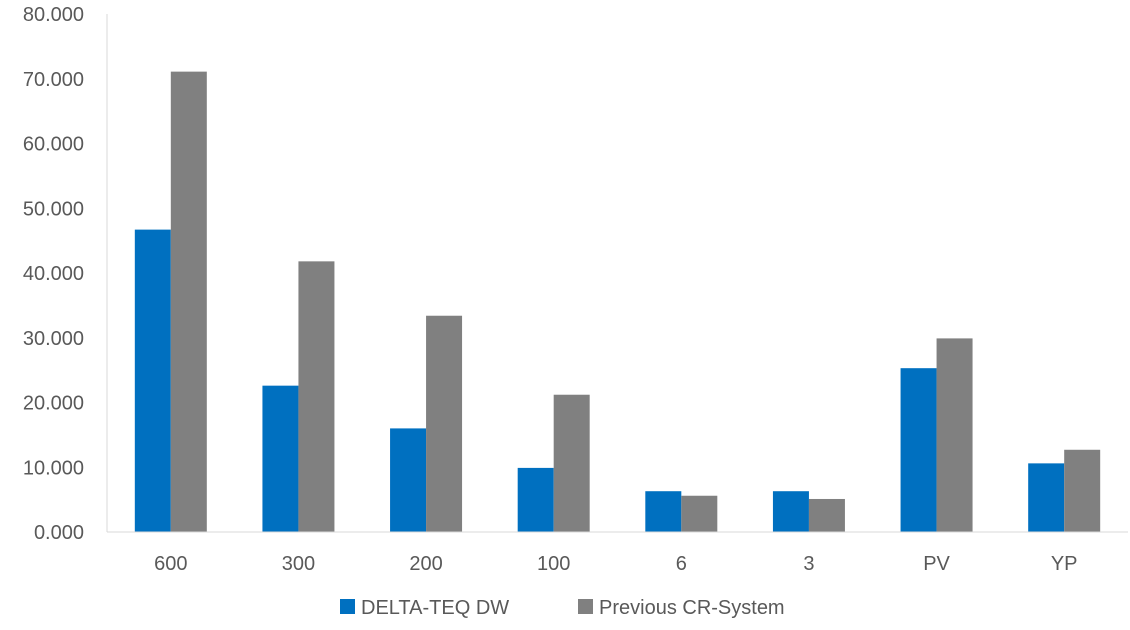 The height and width of the screenshot is (630, 1130). What do you see at coordinates (170, 564) in the screenshot?
I see `x-tick-label: 600` at bounding box center [170, 564].